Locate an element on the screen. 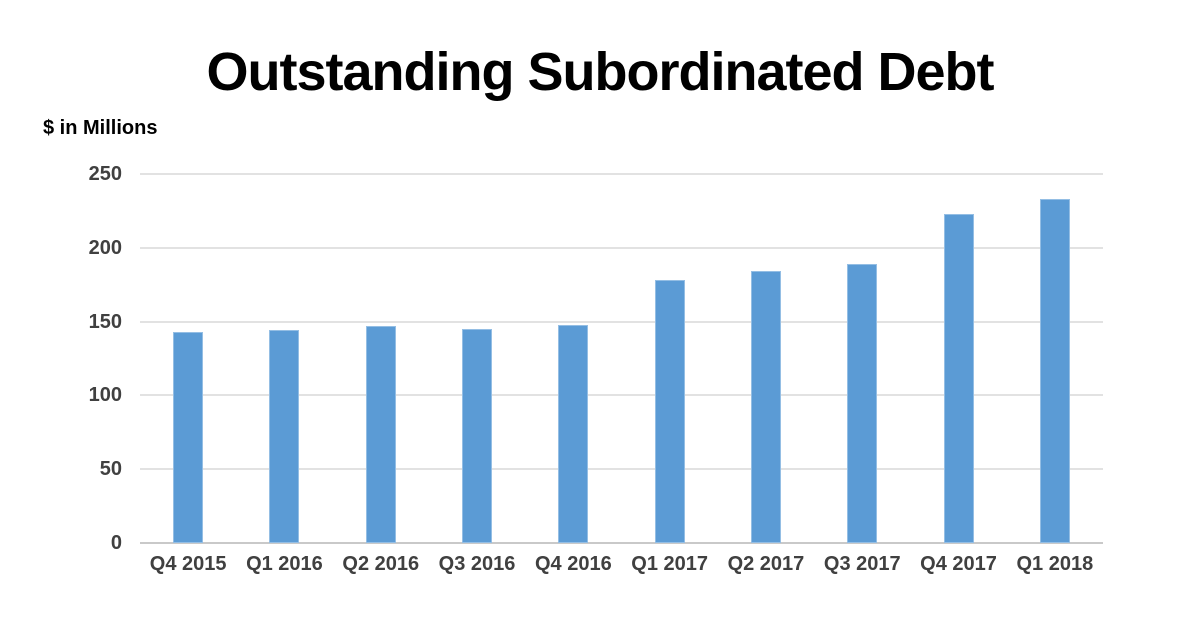  bar-q1-2017 is located at coordinates (669, 411).